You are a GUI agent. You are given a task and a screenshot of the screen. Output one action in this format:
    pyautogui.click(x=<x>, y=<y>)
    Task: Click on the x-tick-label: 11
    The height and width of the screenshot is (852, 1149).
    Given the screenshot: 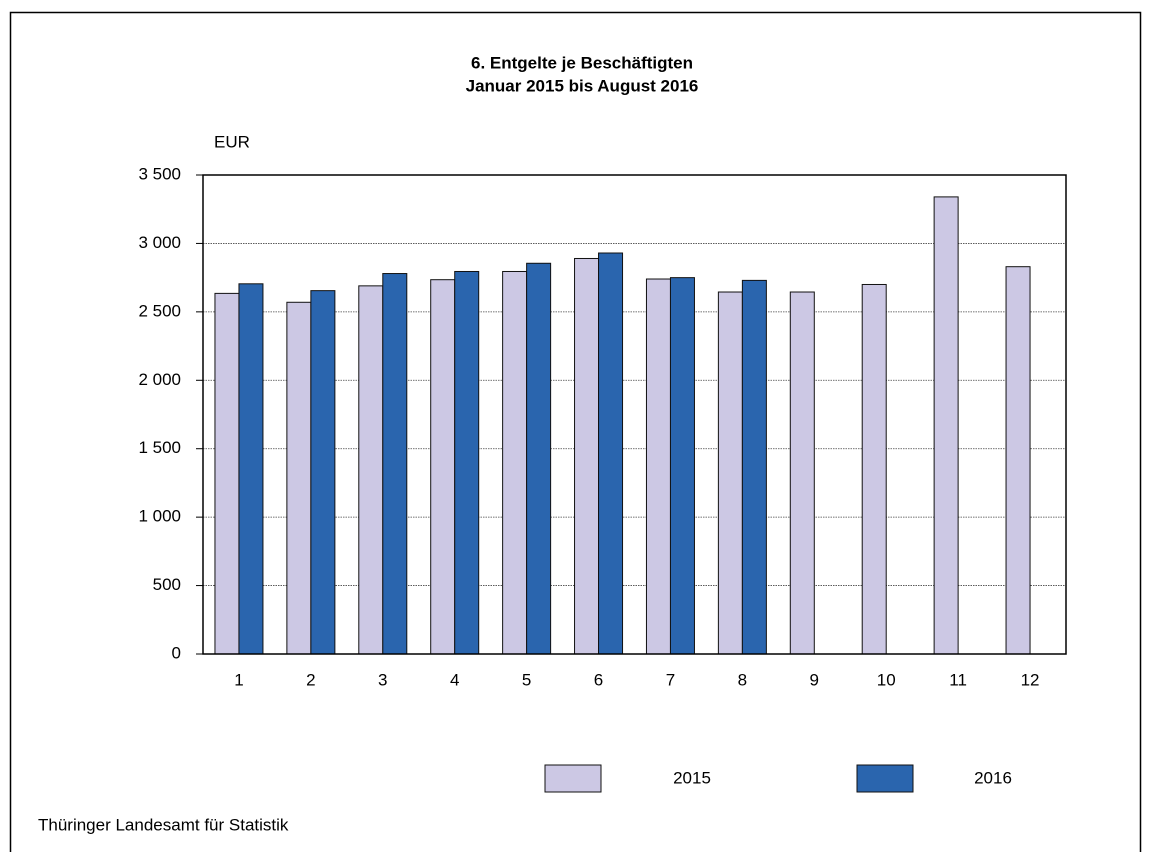 What is the action you would take?
    pyautogui.click(x=958, y=679)
    